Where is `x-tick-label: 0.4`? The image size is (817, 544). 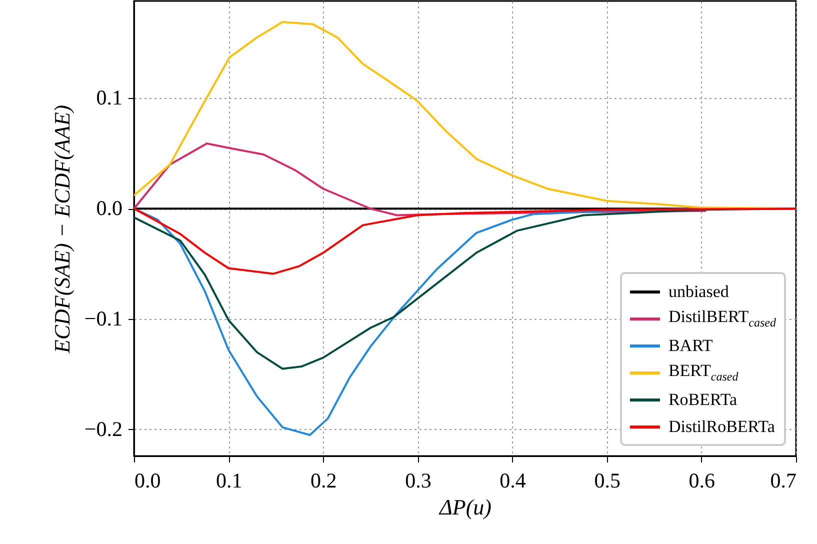
x-tick-label: 0.4 is located at coordinates (513, 480).